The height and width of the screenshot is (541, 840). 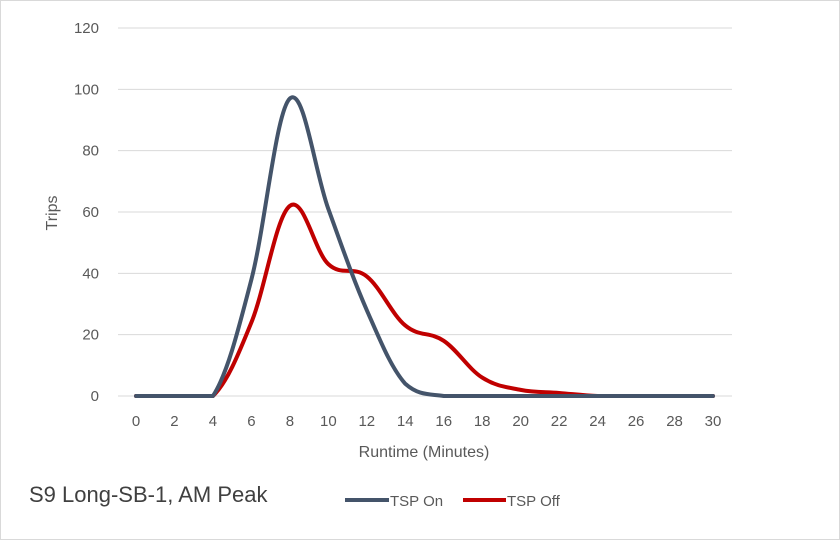 I want to click on x-tick-label: 16, so click(x=443, y=421).